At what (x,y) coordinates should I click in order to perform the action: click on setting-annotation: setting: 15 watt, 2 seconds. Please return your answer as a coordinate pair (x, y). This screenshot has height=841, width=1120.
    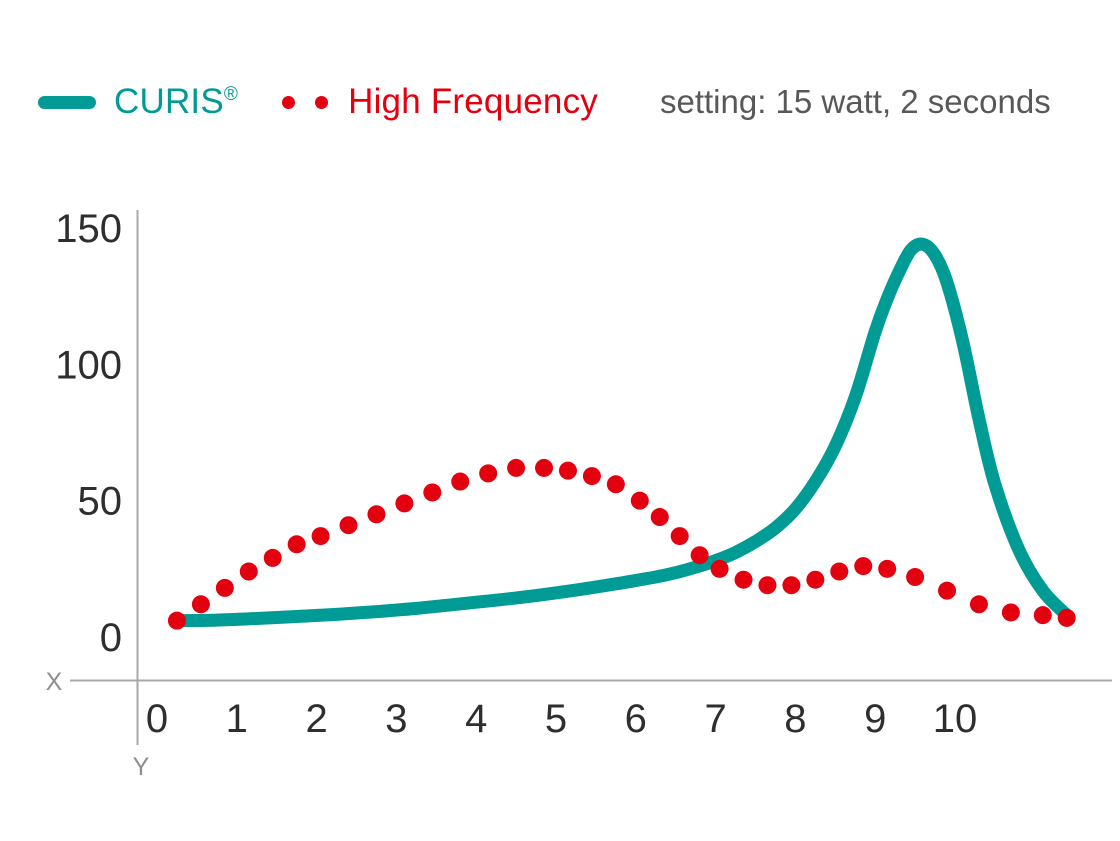
    Looking at the image, I should click on (855, 101).